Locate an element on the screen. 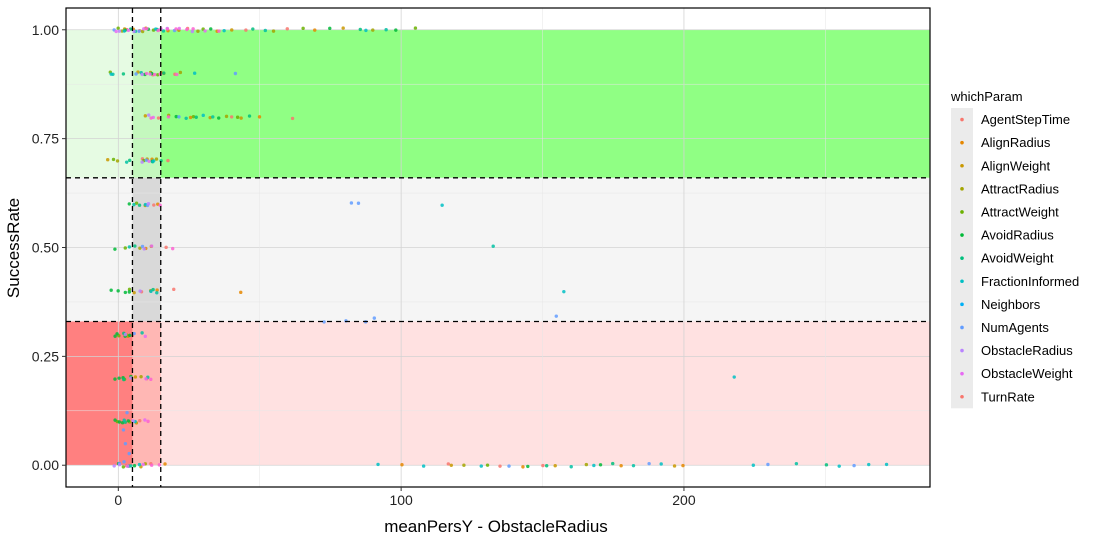  legend-label: AvoidRadius is located at coordinates (1017, 235).